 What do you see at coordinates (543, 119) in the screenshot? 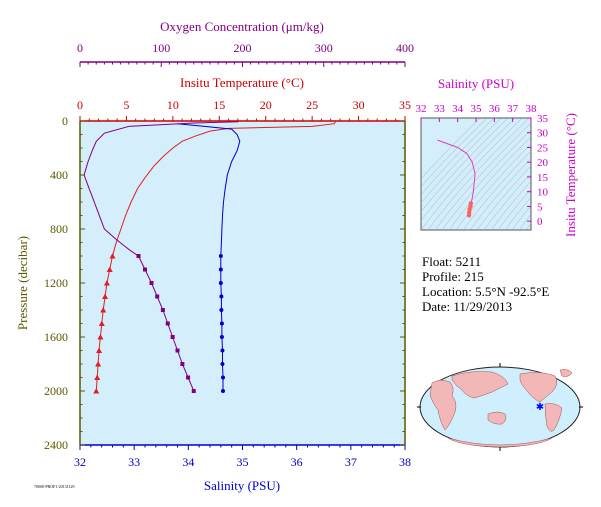
I see `ts-y-tick-label: 35` at bounding box center [543, 119].